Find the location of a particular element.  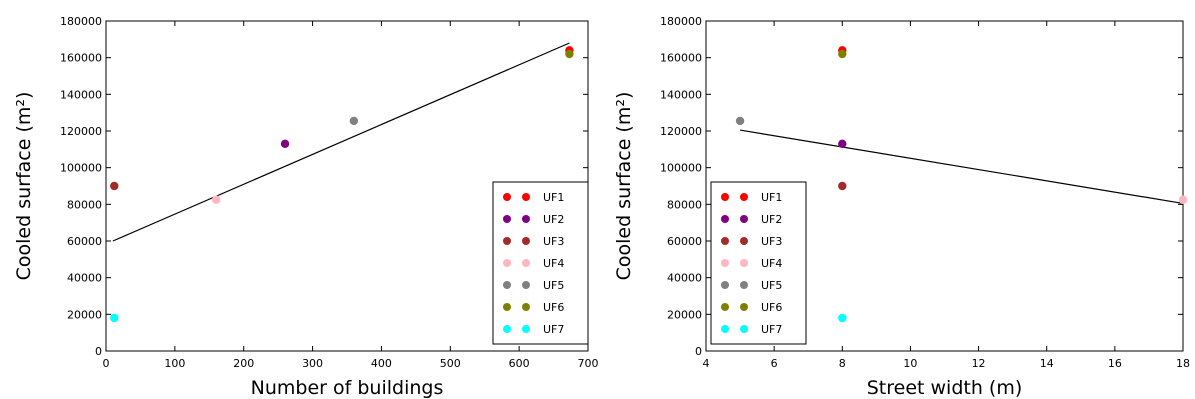

x-tick-label: 12 is located at coordinates (979, 363).